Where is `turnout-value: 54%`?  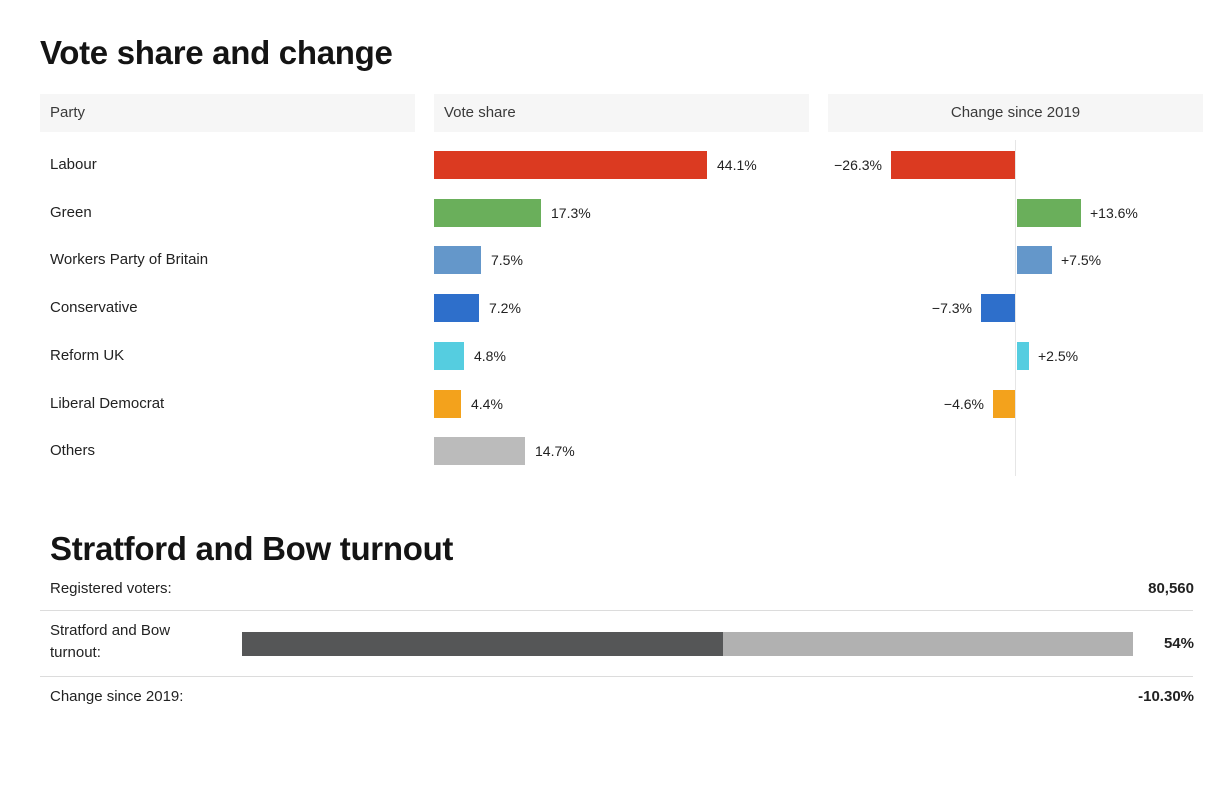 turnout-value: 54% is located at coordinates (1178, 643).